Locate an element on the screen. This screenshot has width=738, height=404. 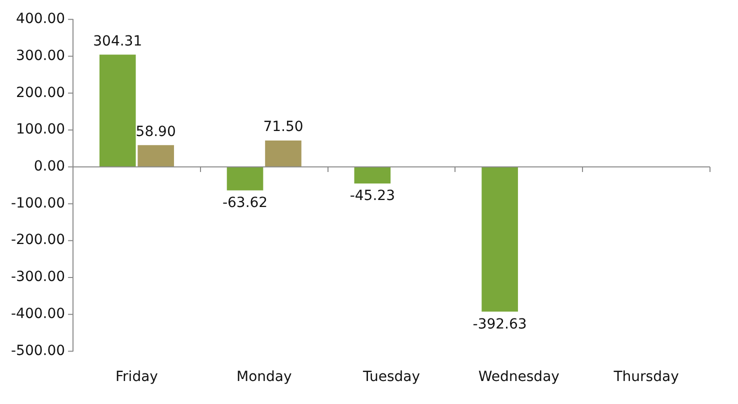
y-tick-label: 400.00 is located at coordinates (41, 19).